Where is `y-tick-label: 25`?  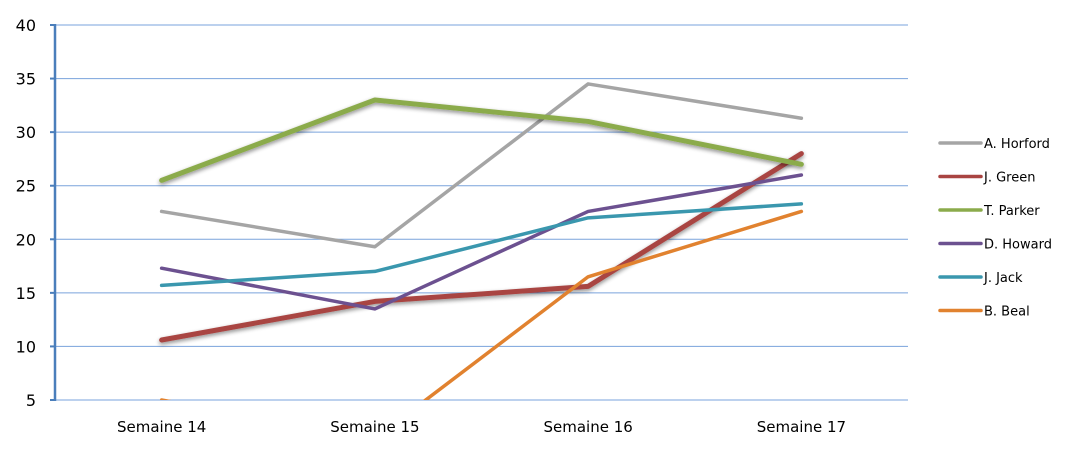 y-tick-label: 25 is located at coordinates (26, 186).